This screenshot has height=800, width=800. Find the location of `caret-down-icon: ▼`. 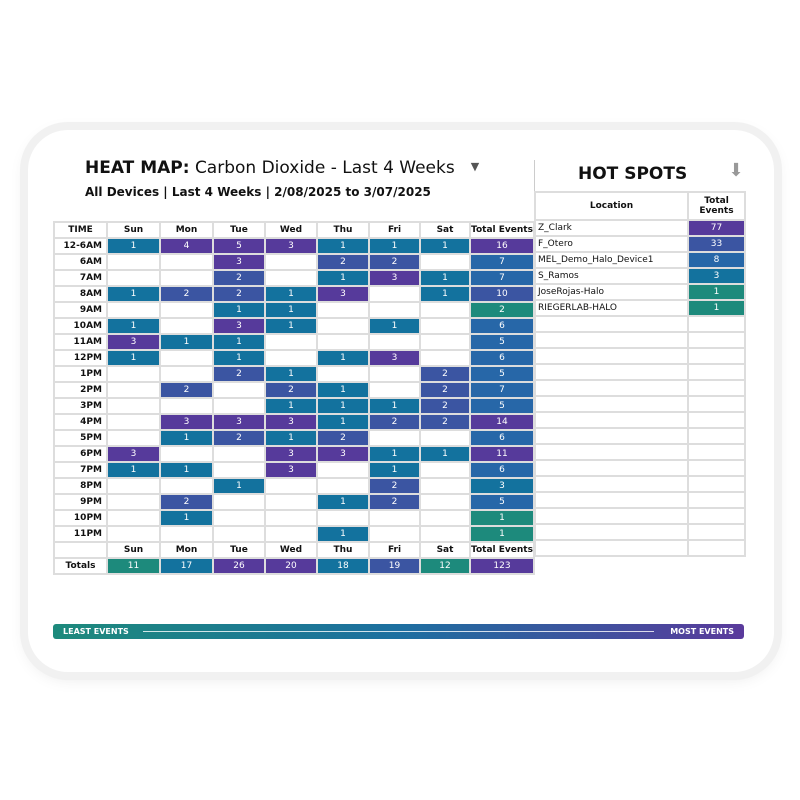

caret-down-icon: ▼ is located at coordinates (475, 166).